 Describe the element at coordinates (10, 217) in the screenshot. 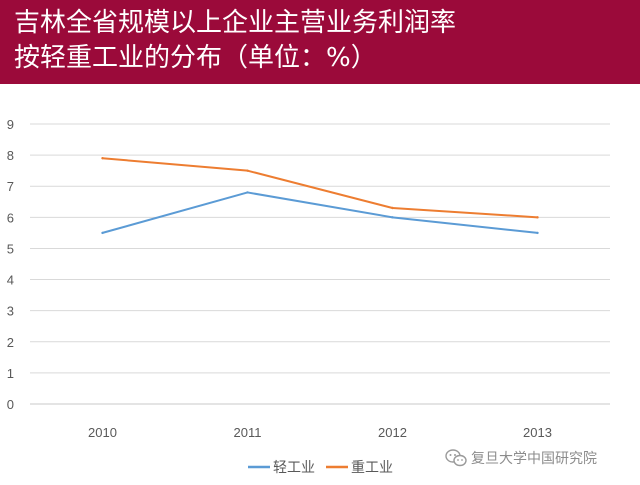

I see `y-tick-label: 6` at that location.